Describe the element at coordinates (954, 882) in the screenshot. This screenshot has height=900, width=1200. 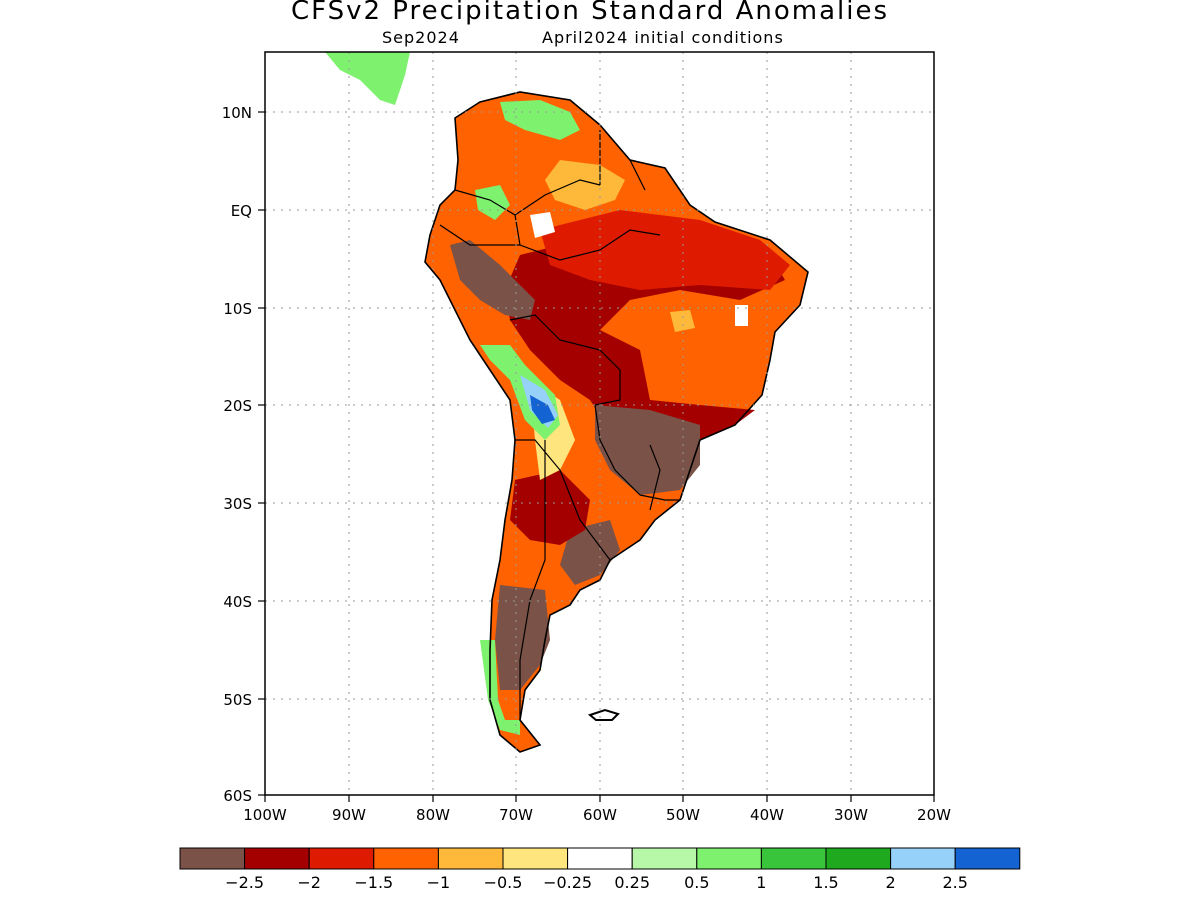
I see `colorbar-label: 2.5` at that location.